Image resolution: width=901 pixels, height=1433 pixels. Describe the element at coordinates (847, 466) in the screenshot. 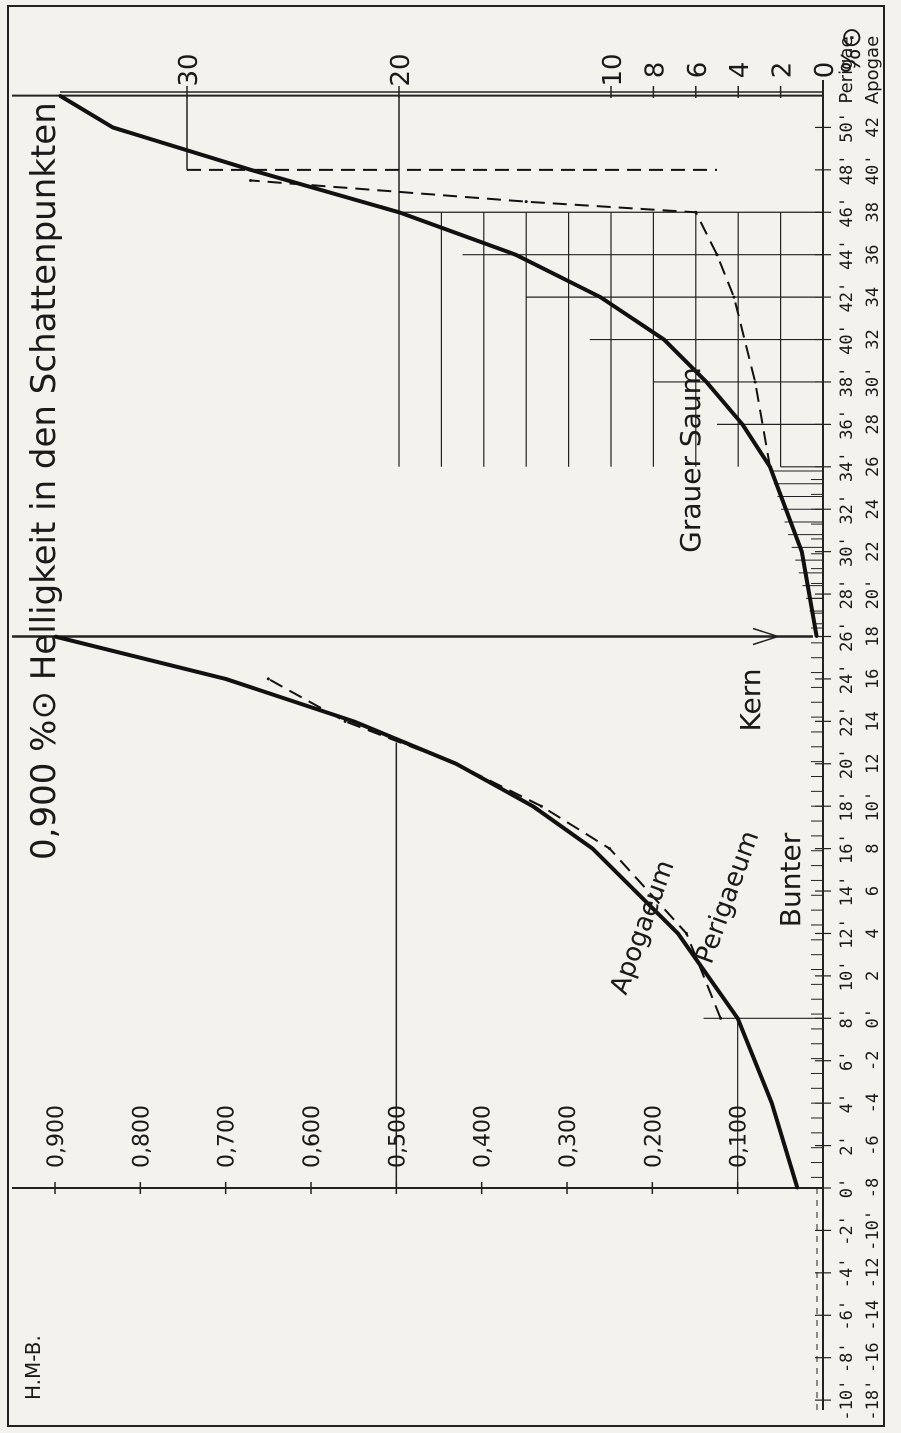

I see `perigee-tick-label: 34'` at that location.